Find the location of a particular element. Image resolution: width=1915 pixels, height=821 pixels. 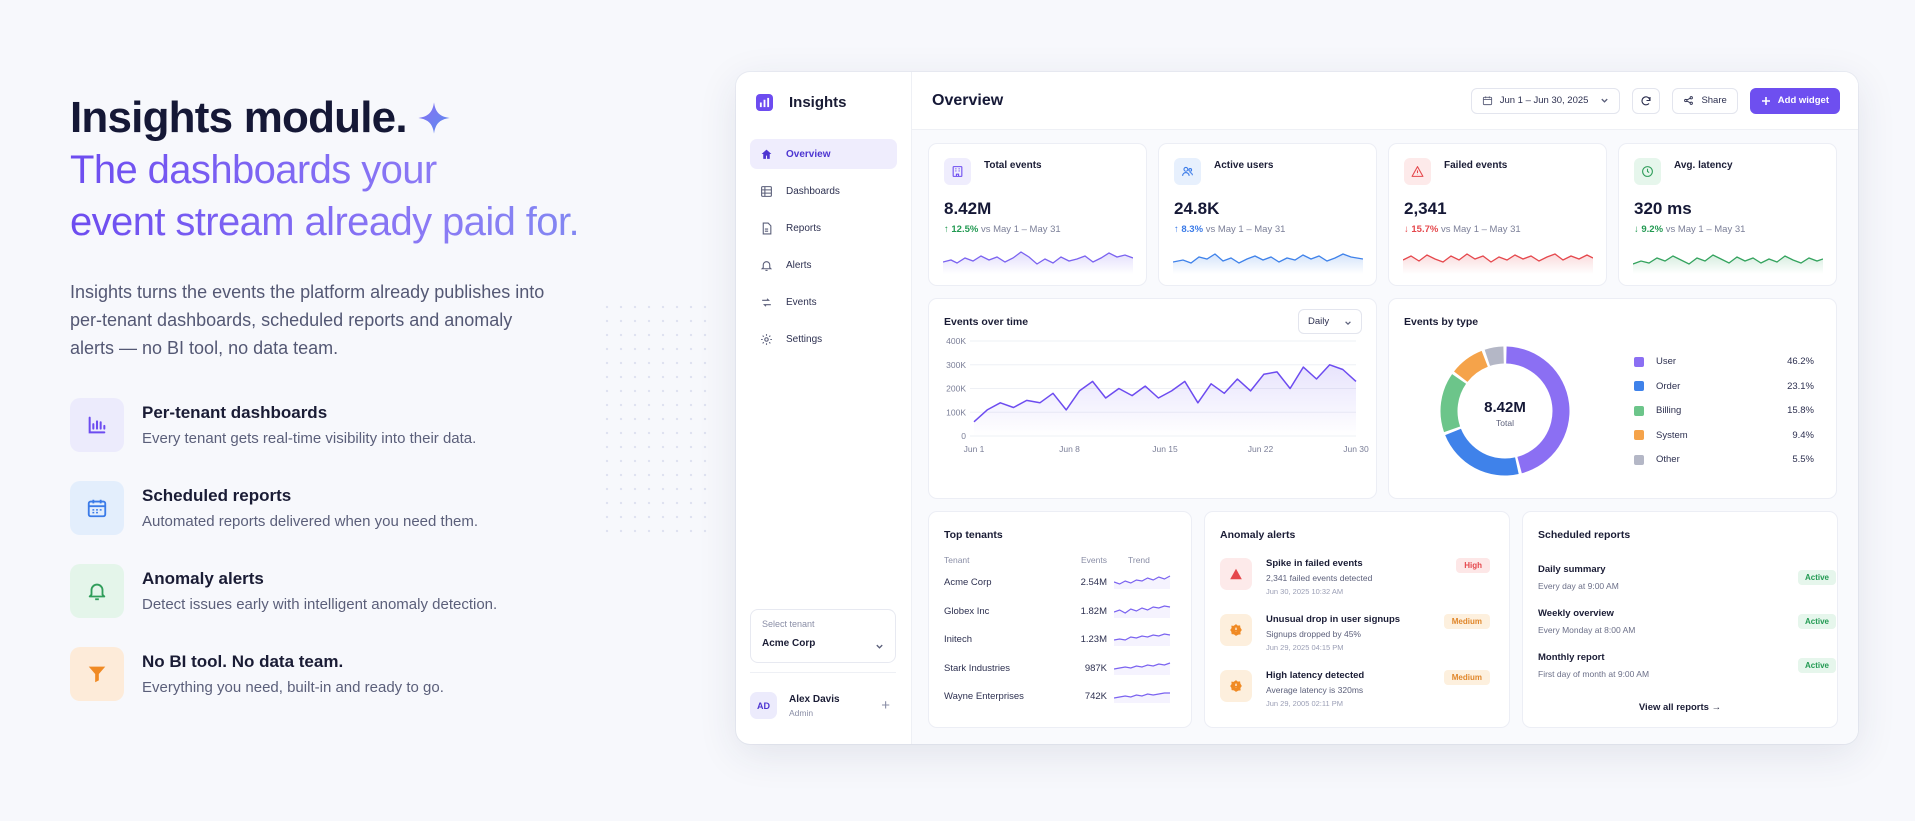

y-tick-label: 200K is located at coordinates (956, 389).